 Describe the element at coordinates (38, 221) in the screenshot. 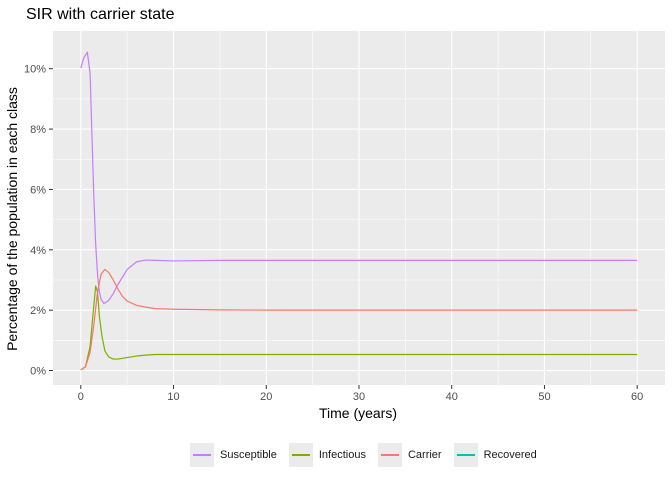

I see `y-axis: 0% 2% 4% 6% 8% 10%` at that location.